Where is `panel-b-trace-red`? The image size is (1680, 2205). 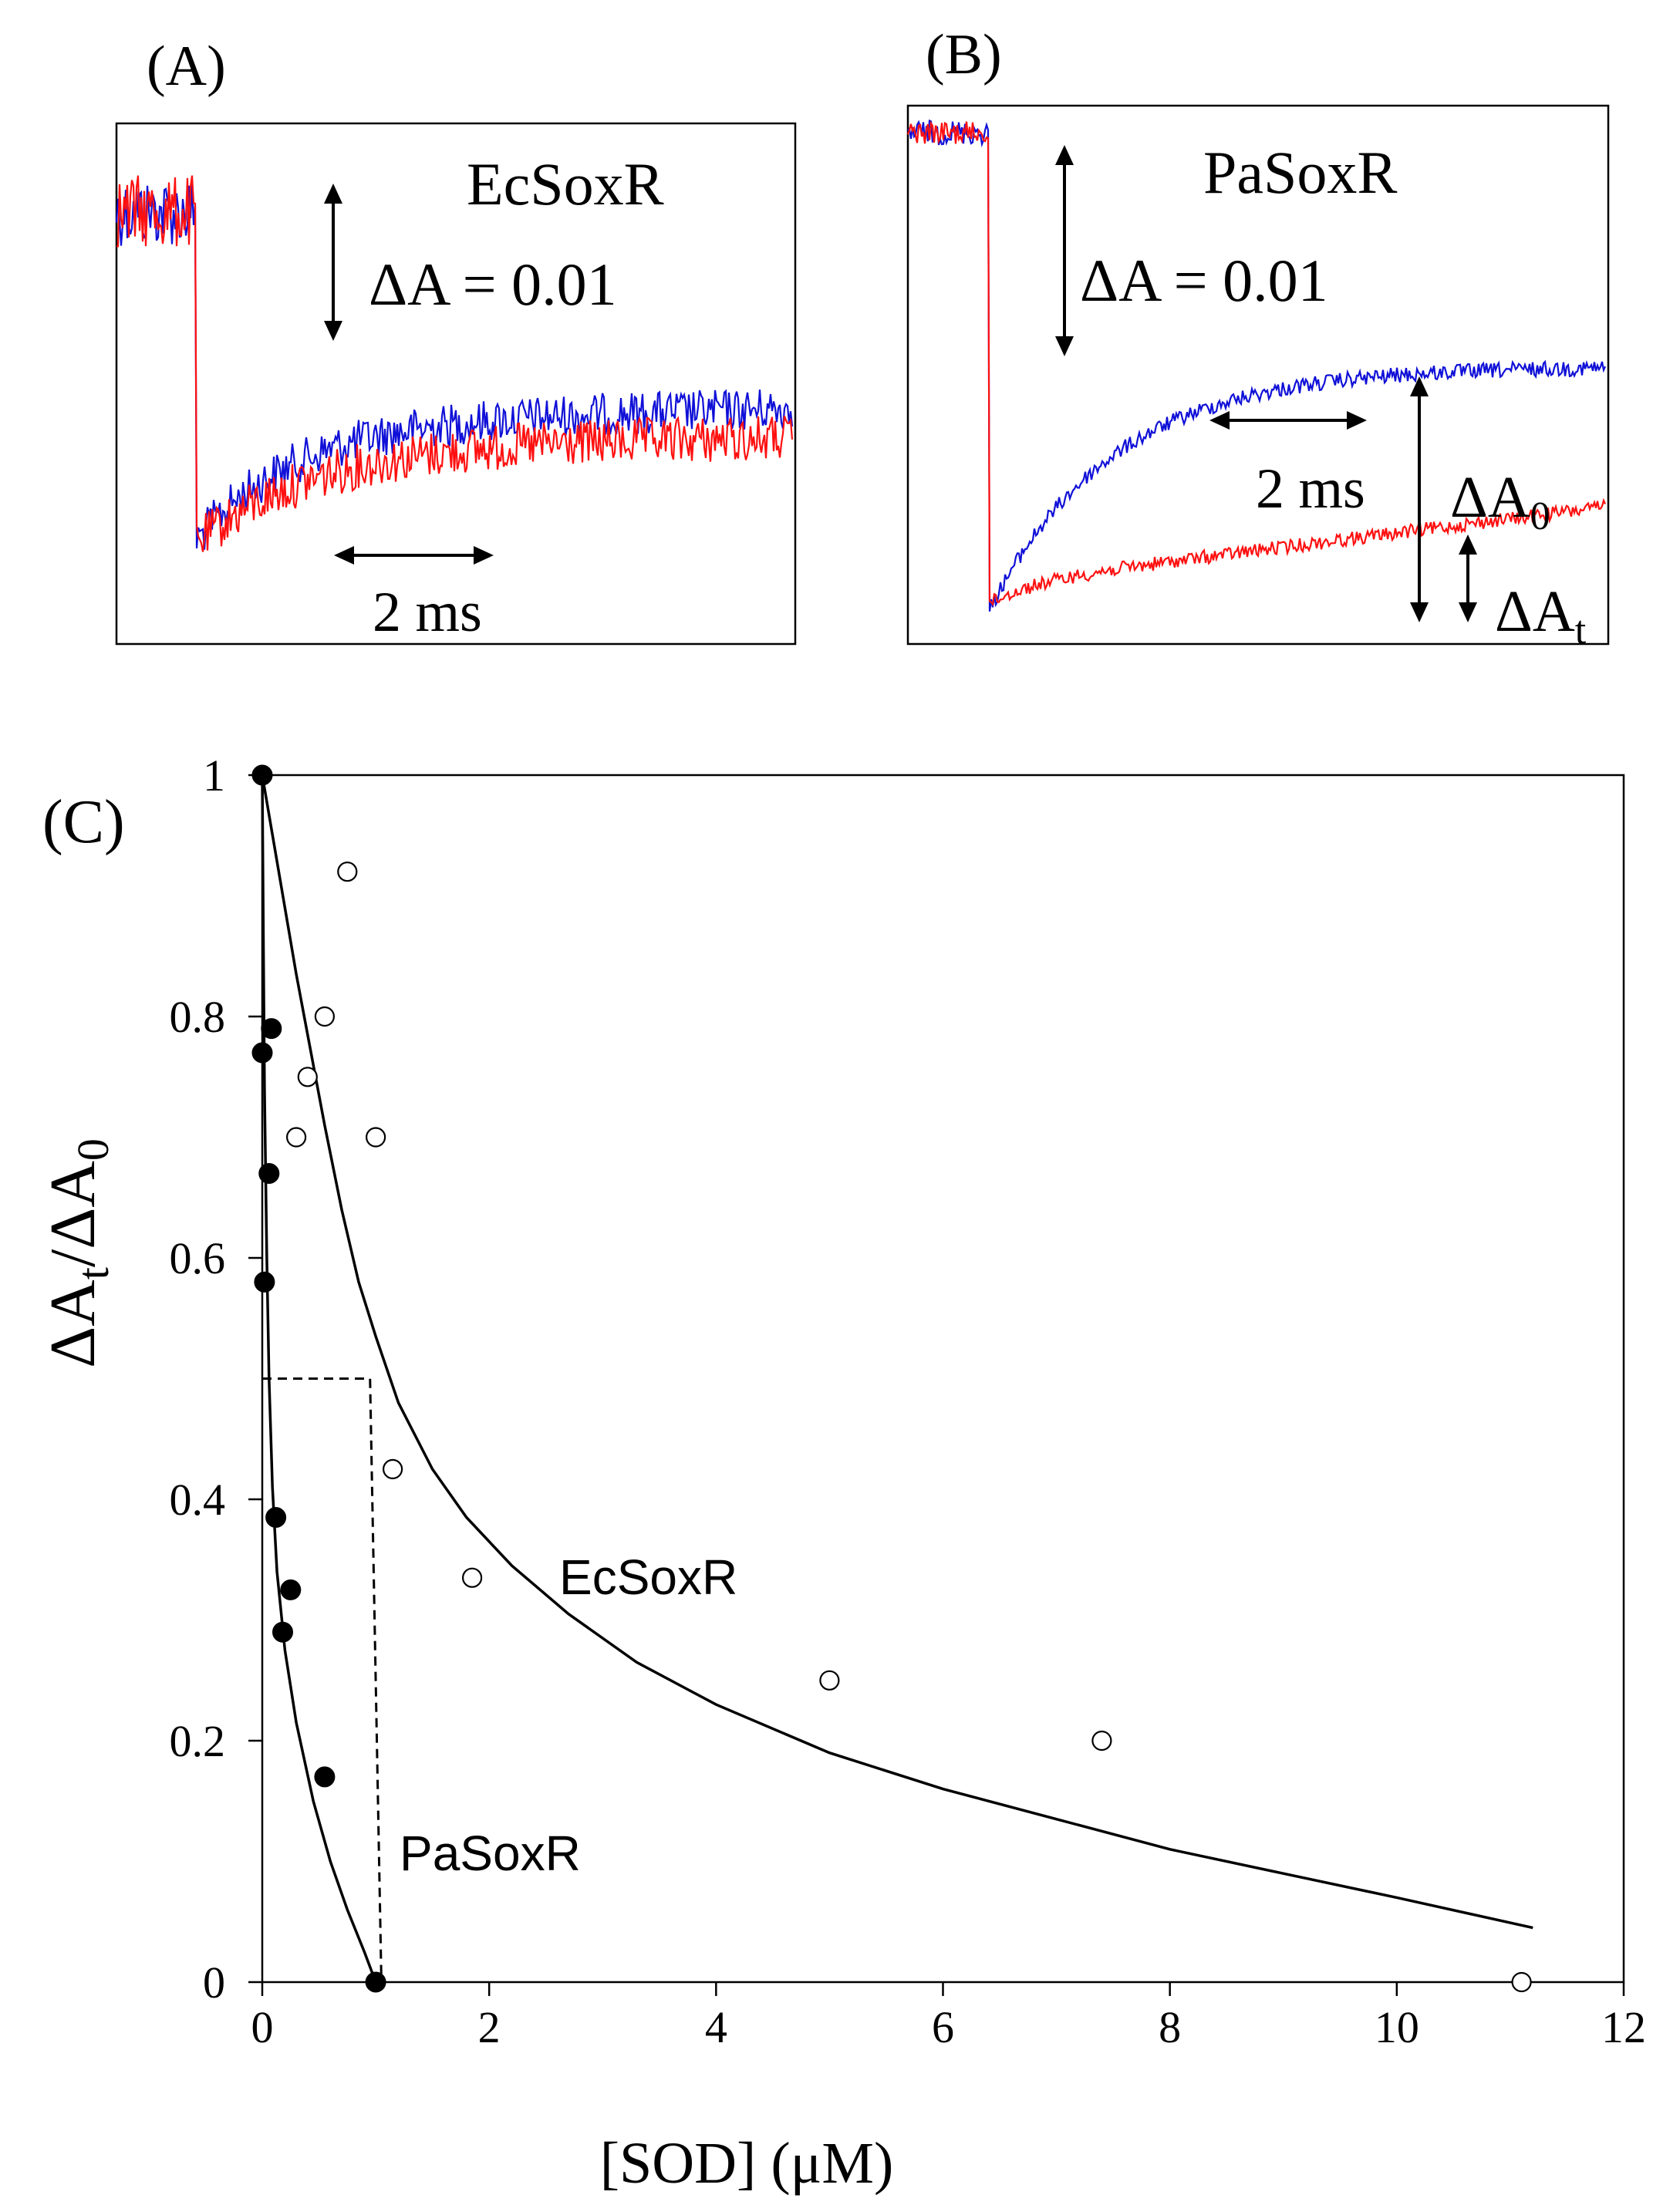
panel-b-trace-red is located at coordinates (1256, 363).